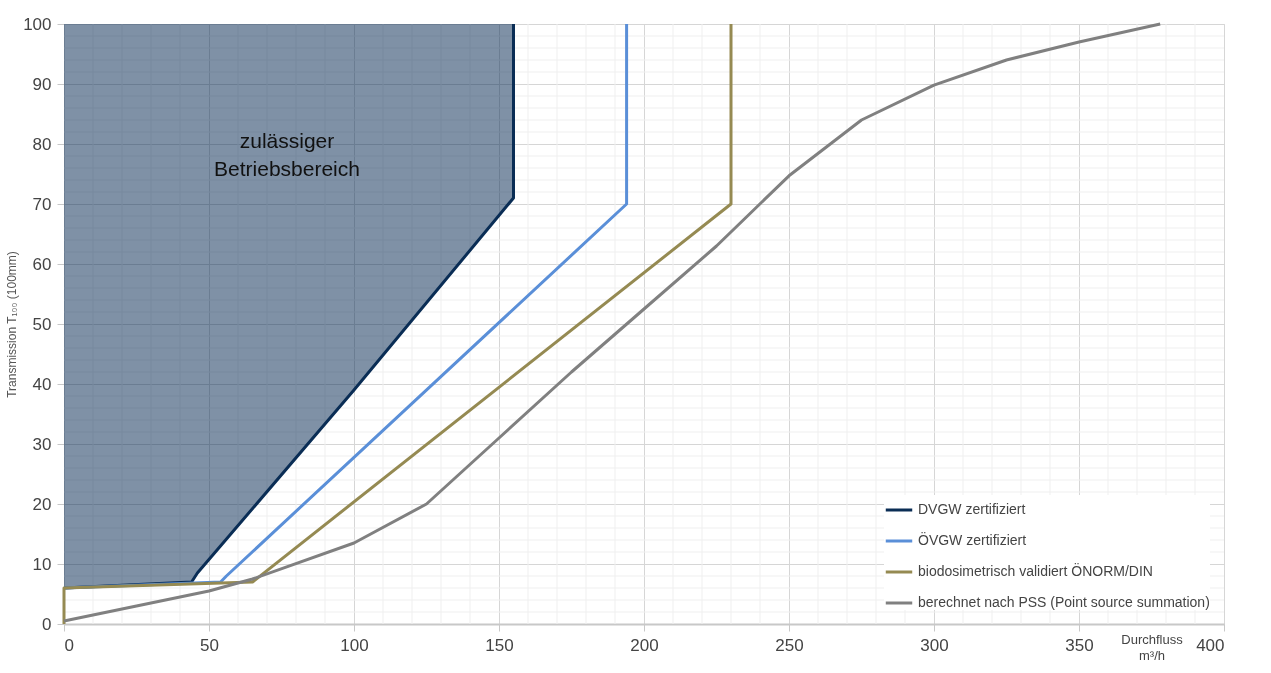 Image resolution: width=1271 pixels, height=673 pixels. I want to click on x-tick-label: 400, so click(1210, 645).